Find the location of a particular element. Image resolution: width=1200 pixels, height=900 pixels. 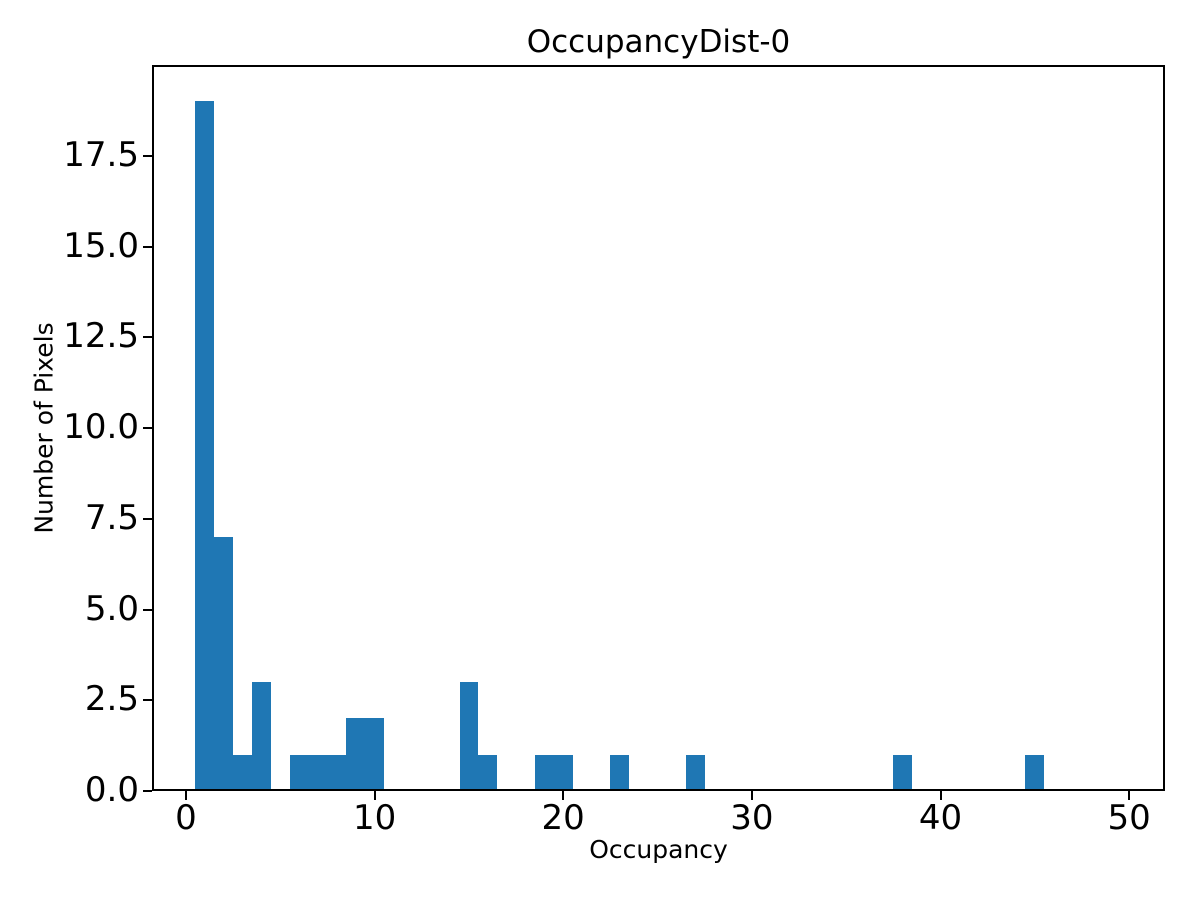

x-axis-tick-label: 0 is located at coordinates (186, 818).